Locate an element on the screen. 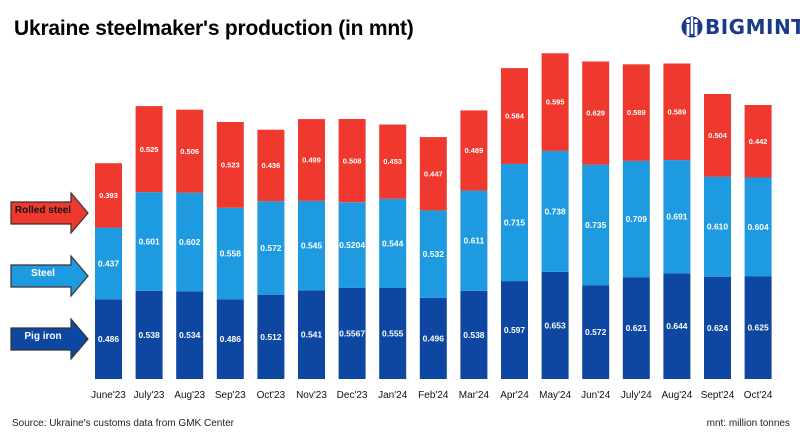 The image size is (800, 437). data-label-pig-iron: 0.486 is located at coordinates (231, 339).